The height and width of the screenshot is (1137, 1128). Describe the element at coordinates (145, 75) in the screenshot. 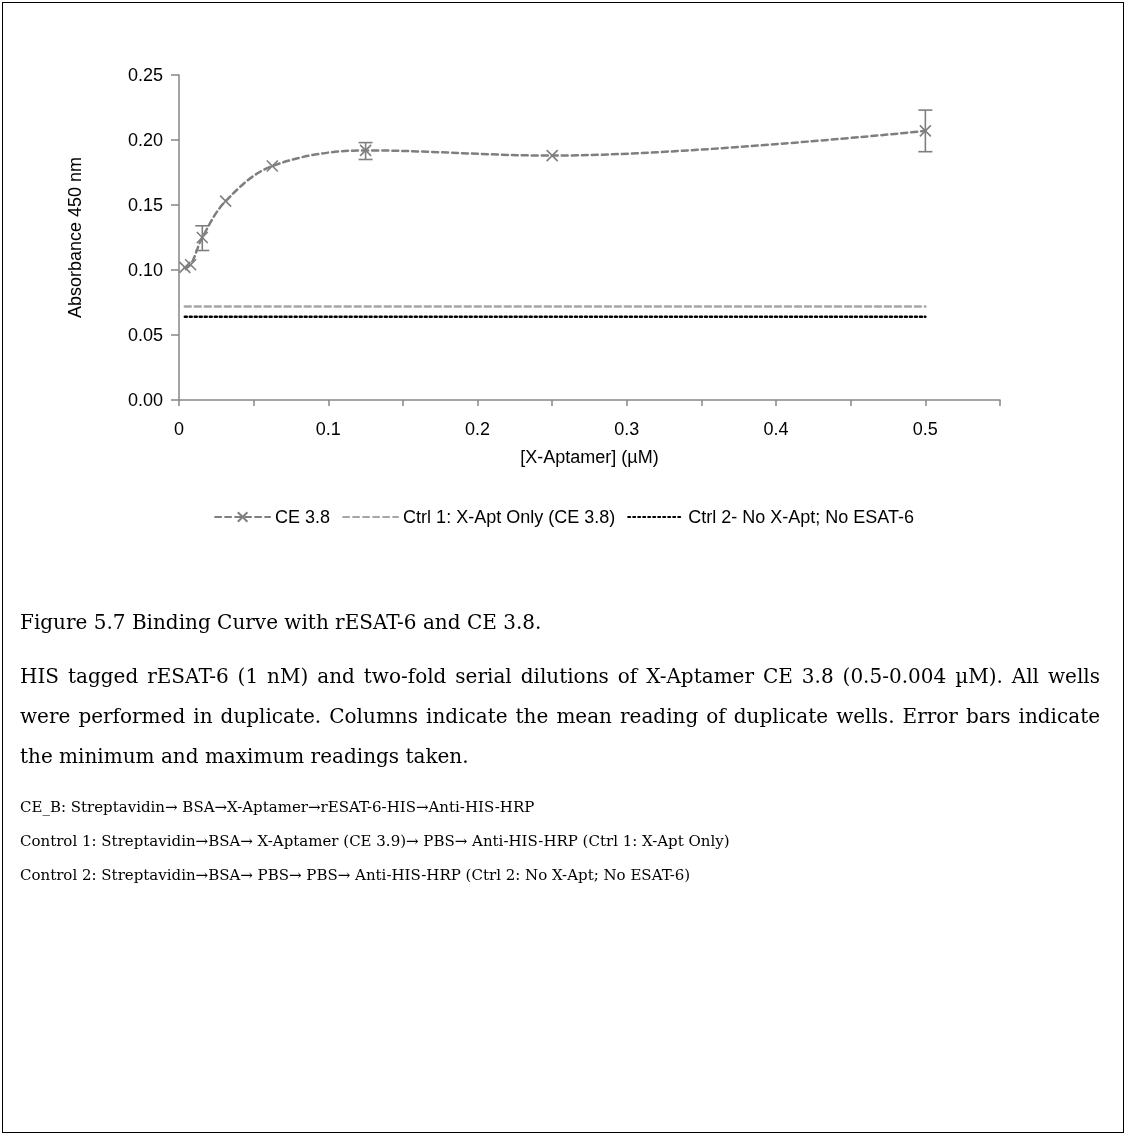

I see `y-tick-label: 0.25` at that location.